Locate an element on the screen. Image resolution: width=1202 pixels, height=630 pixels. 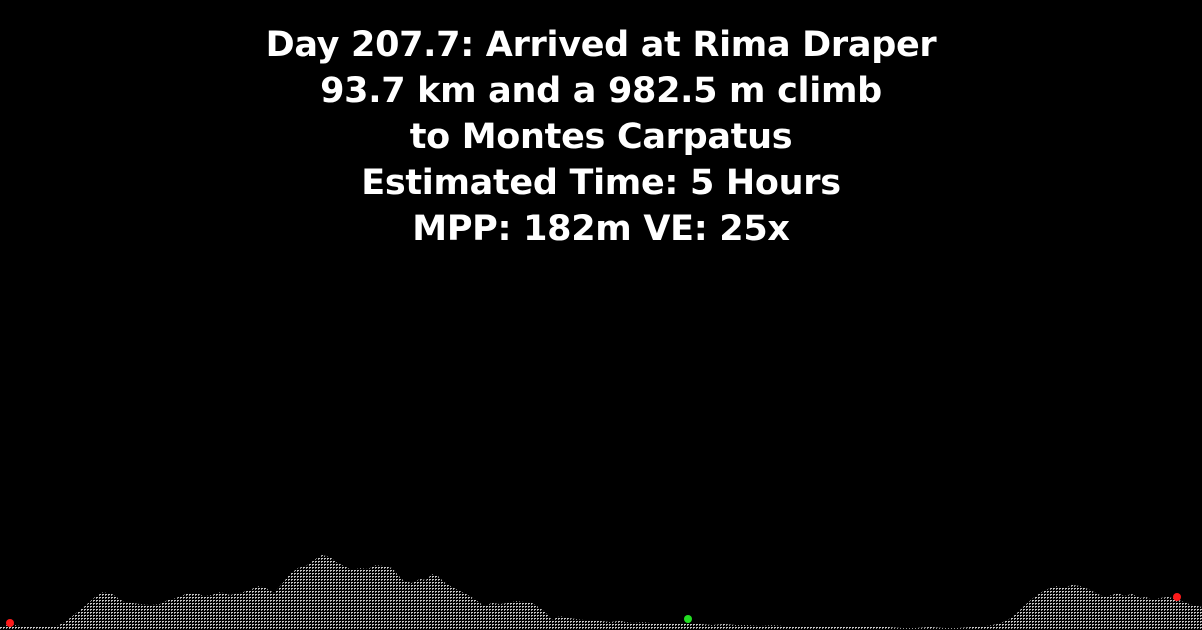
title-line-mpp-ve: MPP: 182m VE: 25x is located at coordinates (601, 229).